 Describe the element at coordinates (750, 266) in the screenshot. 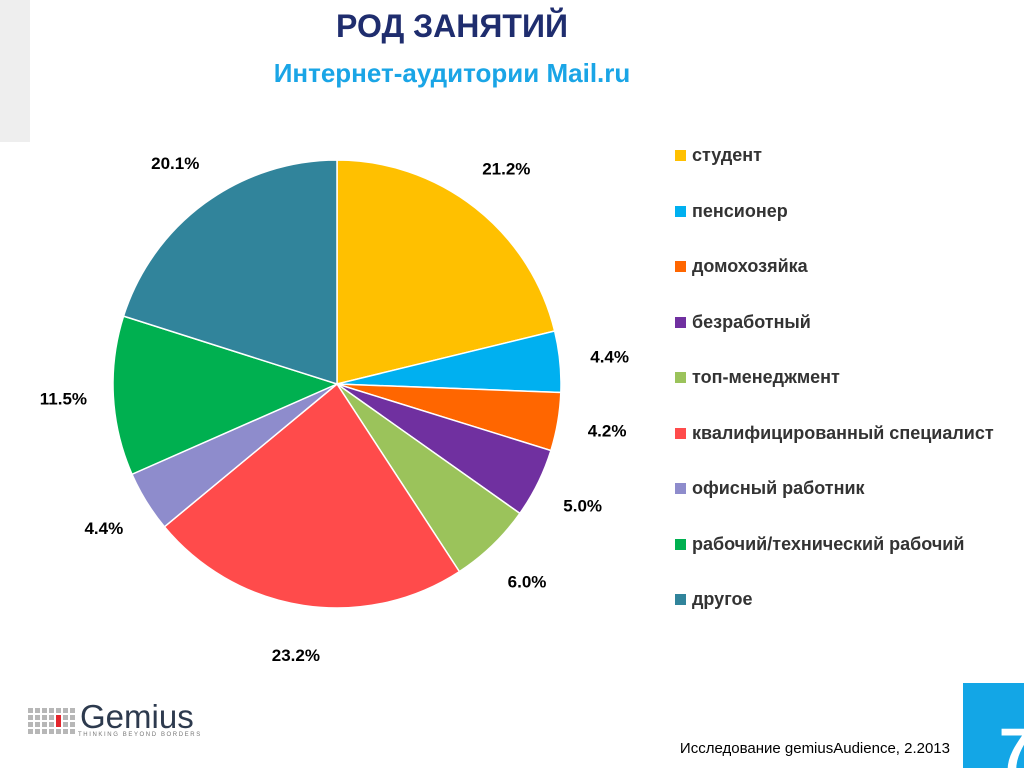

I see `legend-label-2: домохозяйка` at that location.